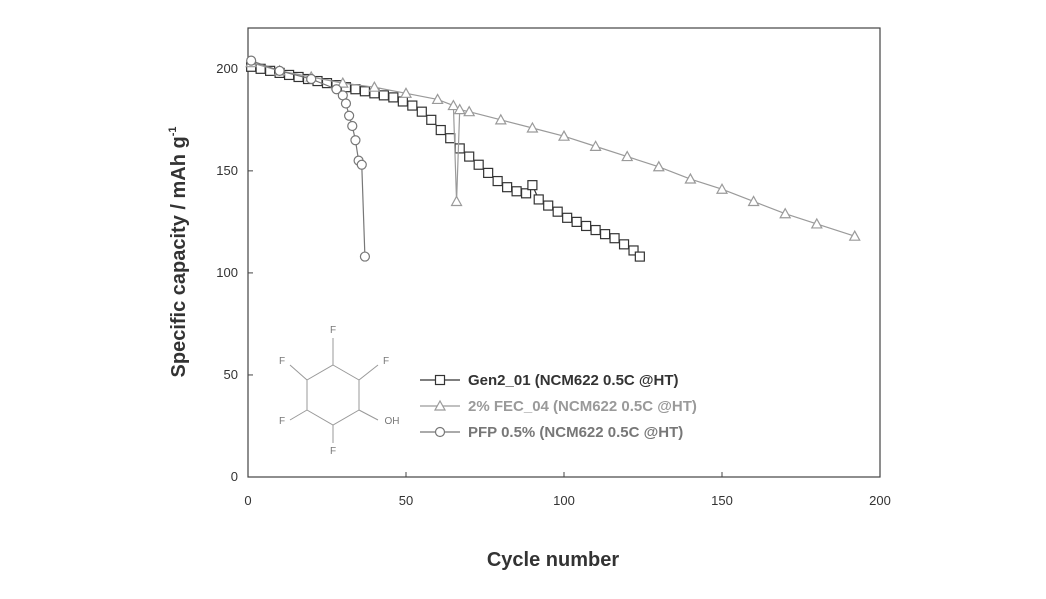  I want to click on y-tick-label: 50, so click(231, 374).